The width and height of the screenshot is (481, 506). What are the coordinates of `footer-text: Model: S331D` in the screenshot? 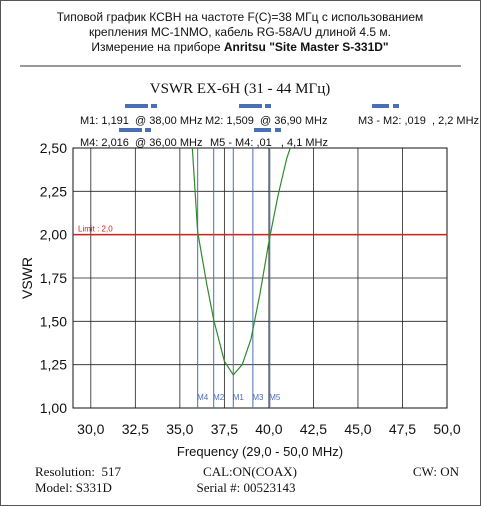 It's located at (73, 487).